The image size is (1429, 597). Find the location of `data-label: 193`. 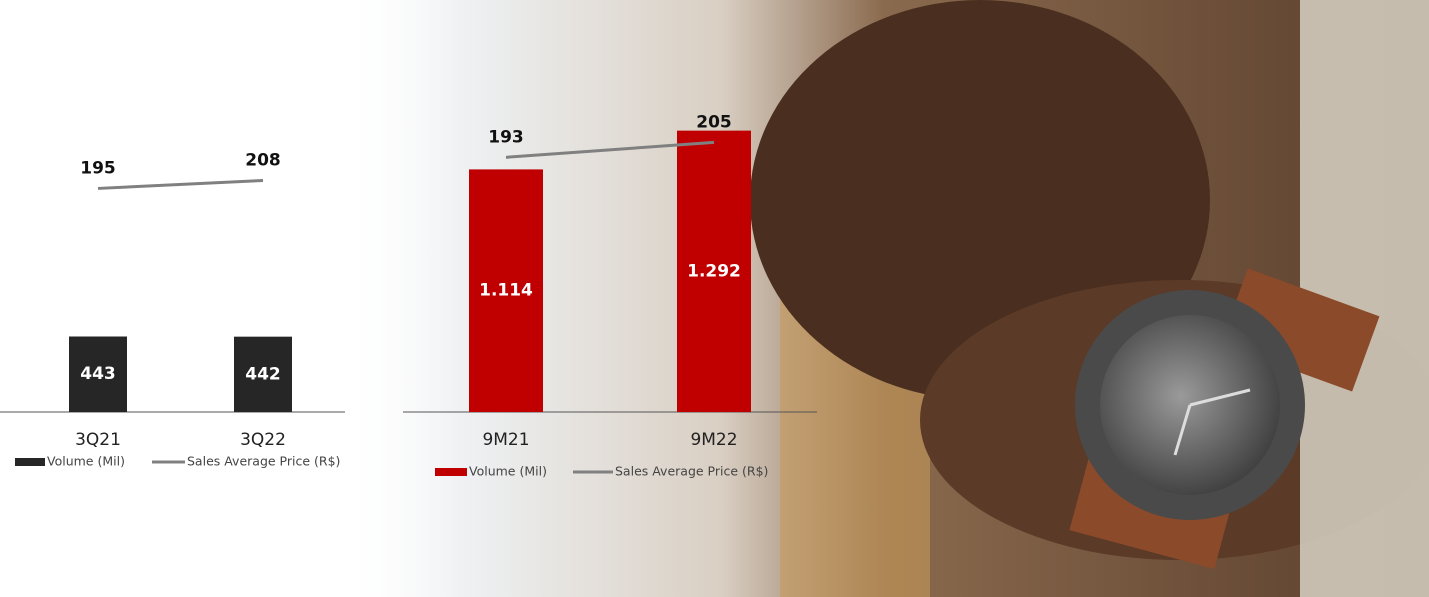

data-label: 193 is located at coordinates (506, 137).